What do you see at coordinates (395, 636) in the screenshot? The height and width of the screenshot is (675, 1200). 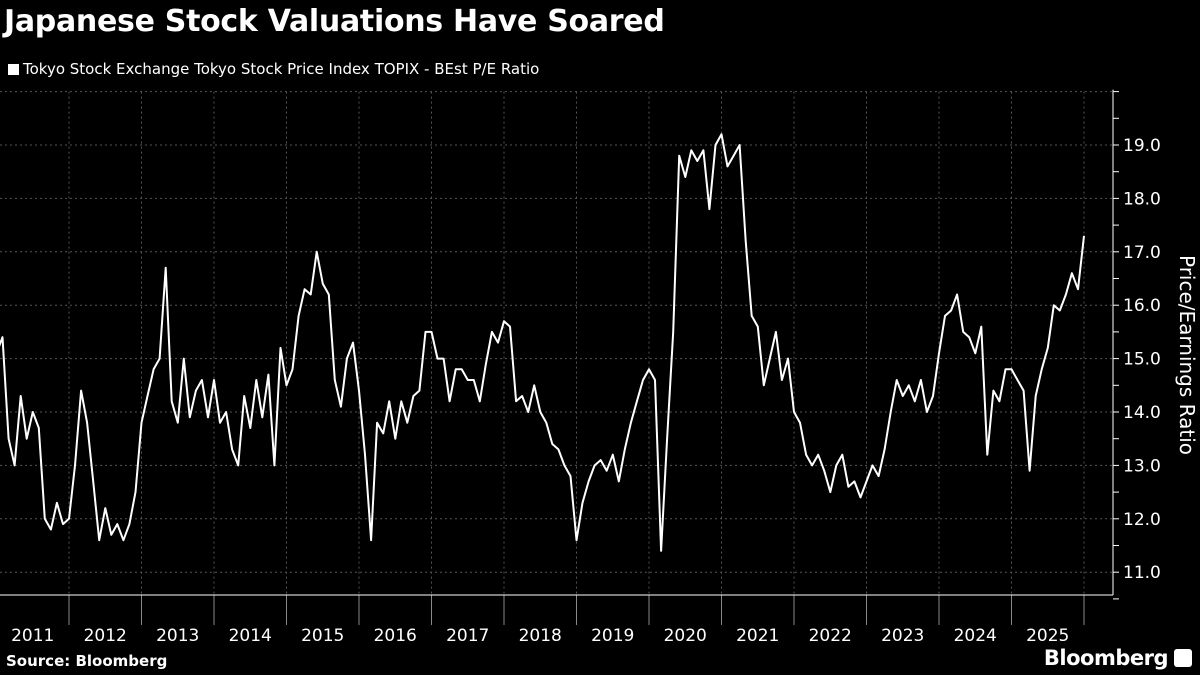 I see `x-tick-label: 2016` at bounding box center [395, 636].